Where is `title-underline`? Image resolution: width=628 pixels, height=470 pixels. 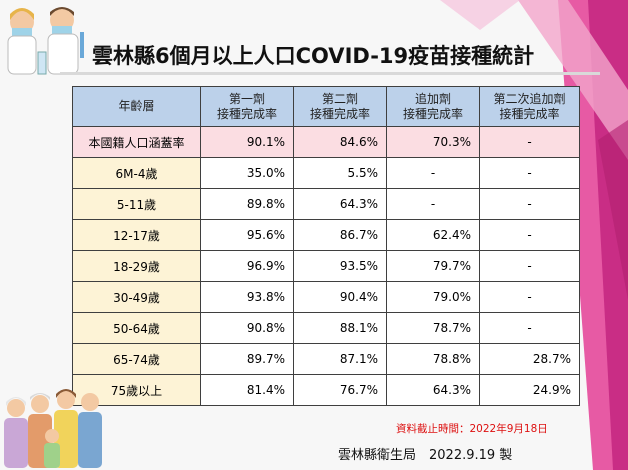
title-underline is located at coordinates (330, 73).